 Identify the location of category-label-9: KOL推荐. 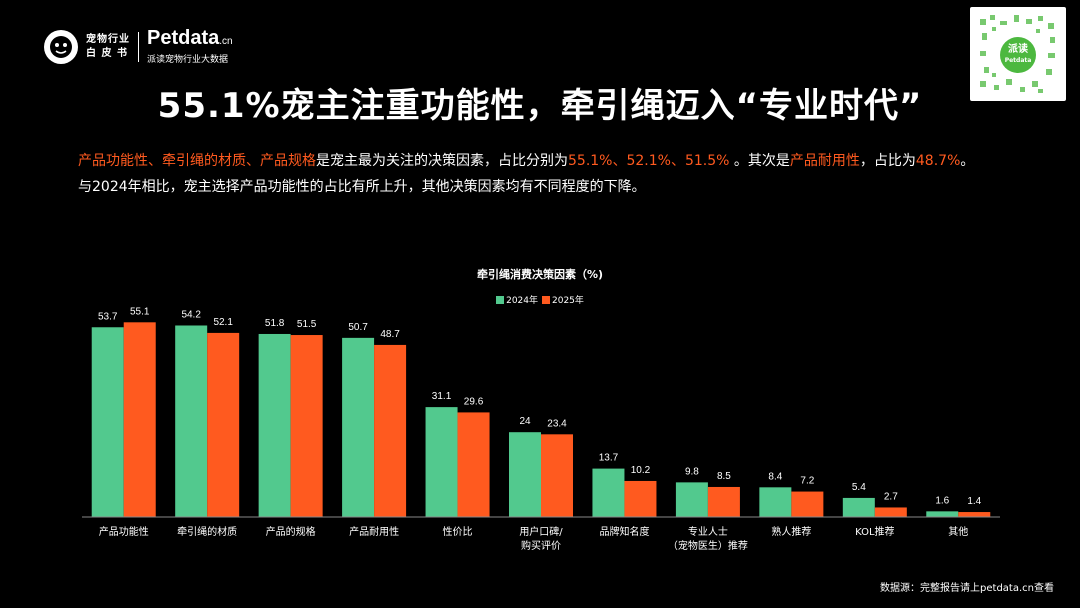
(874, 531).